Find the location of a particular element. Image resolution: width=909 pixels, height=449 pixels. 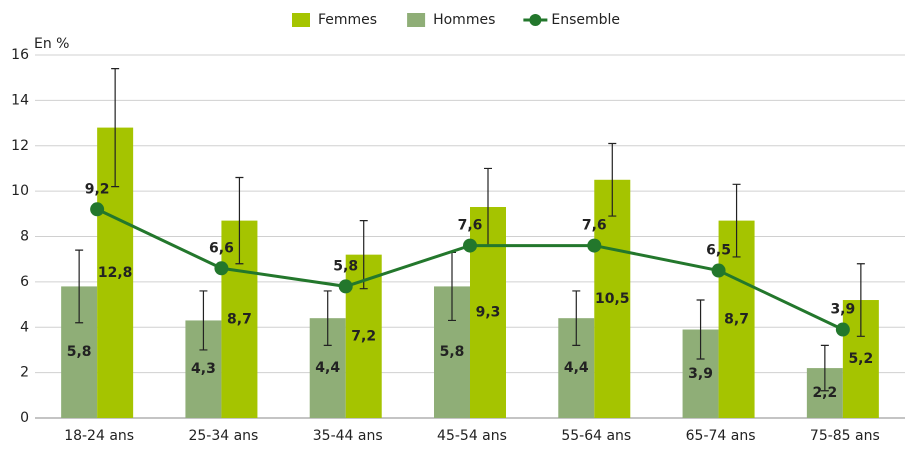

value-label: 6,6 is located at coordinates (221, 248).